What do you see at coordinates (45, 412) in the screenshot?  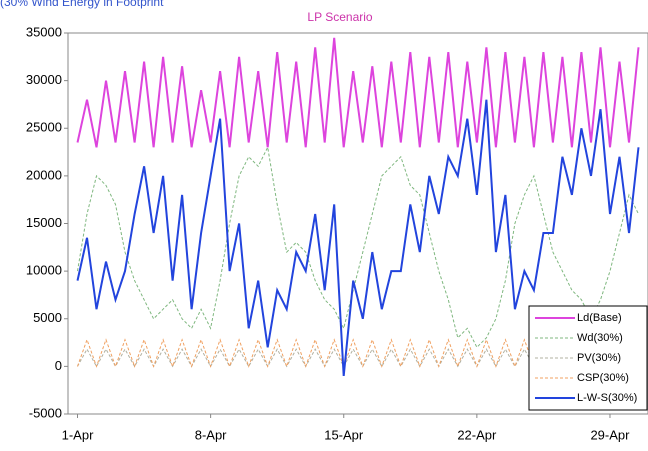 I see `y-tick-label: -5000` at bounding box center [45, 412].